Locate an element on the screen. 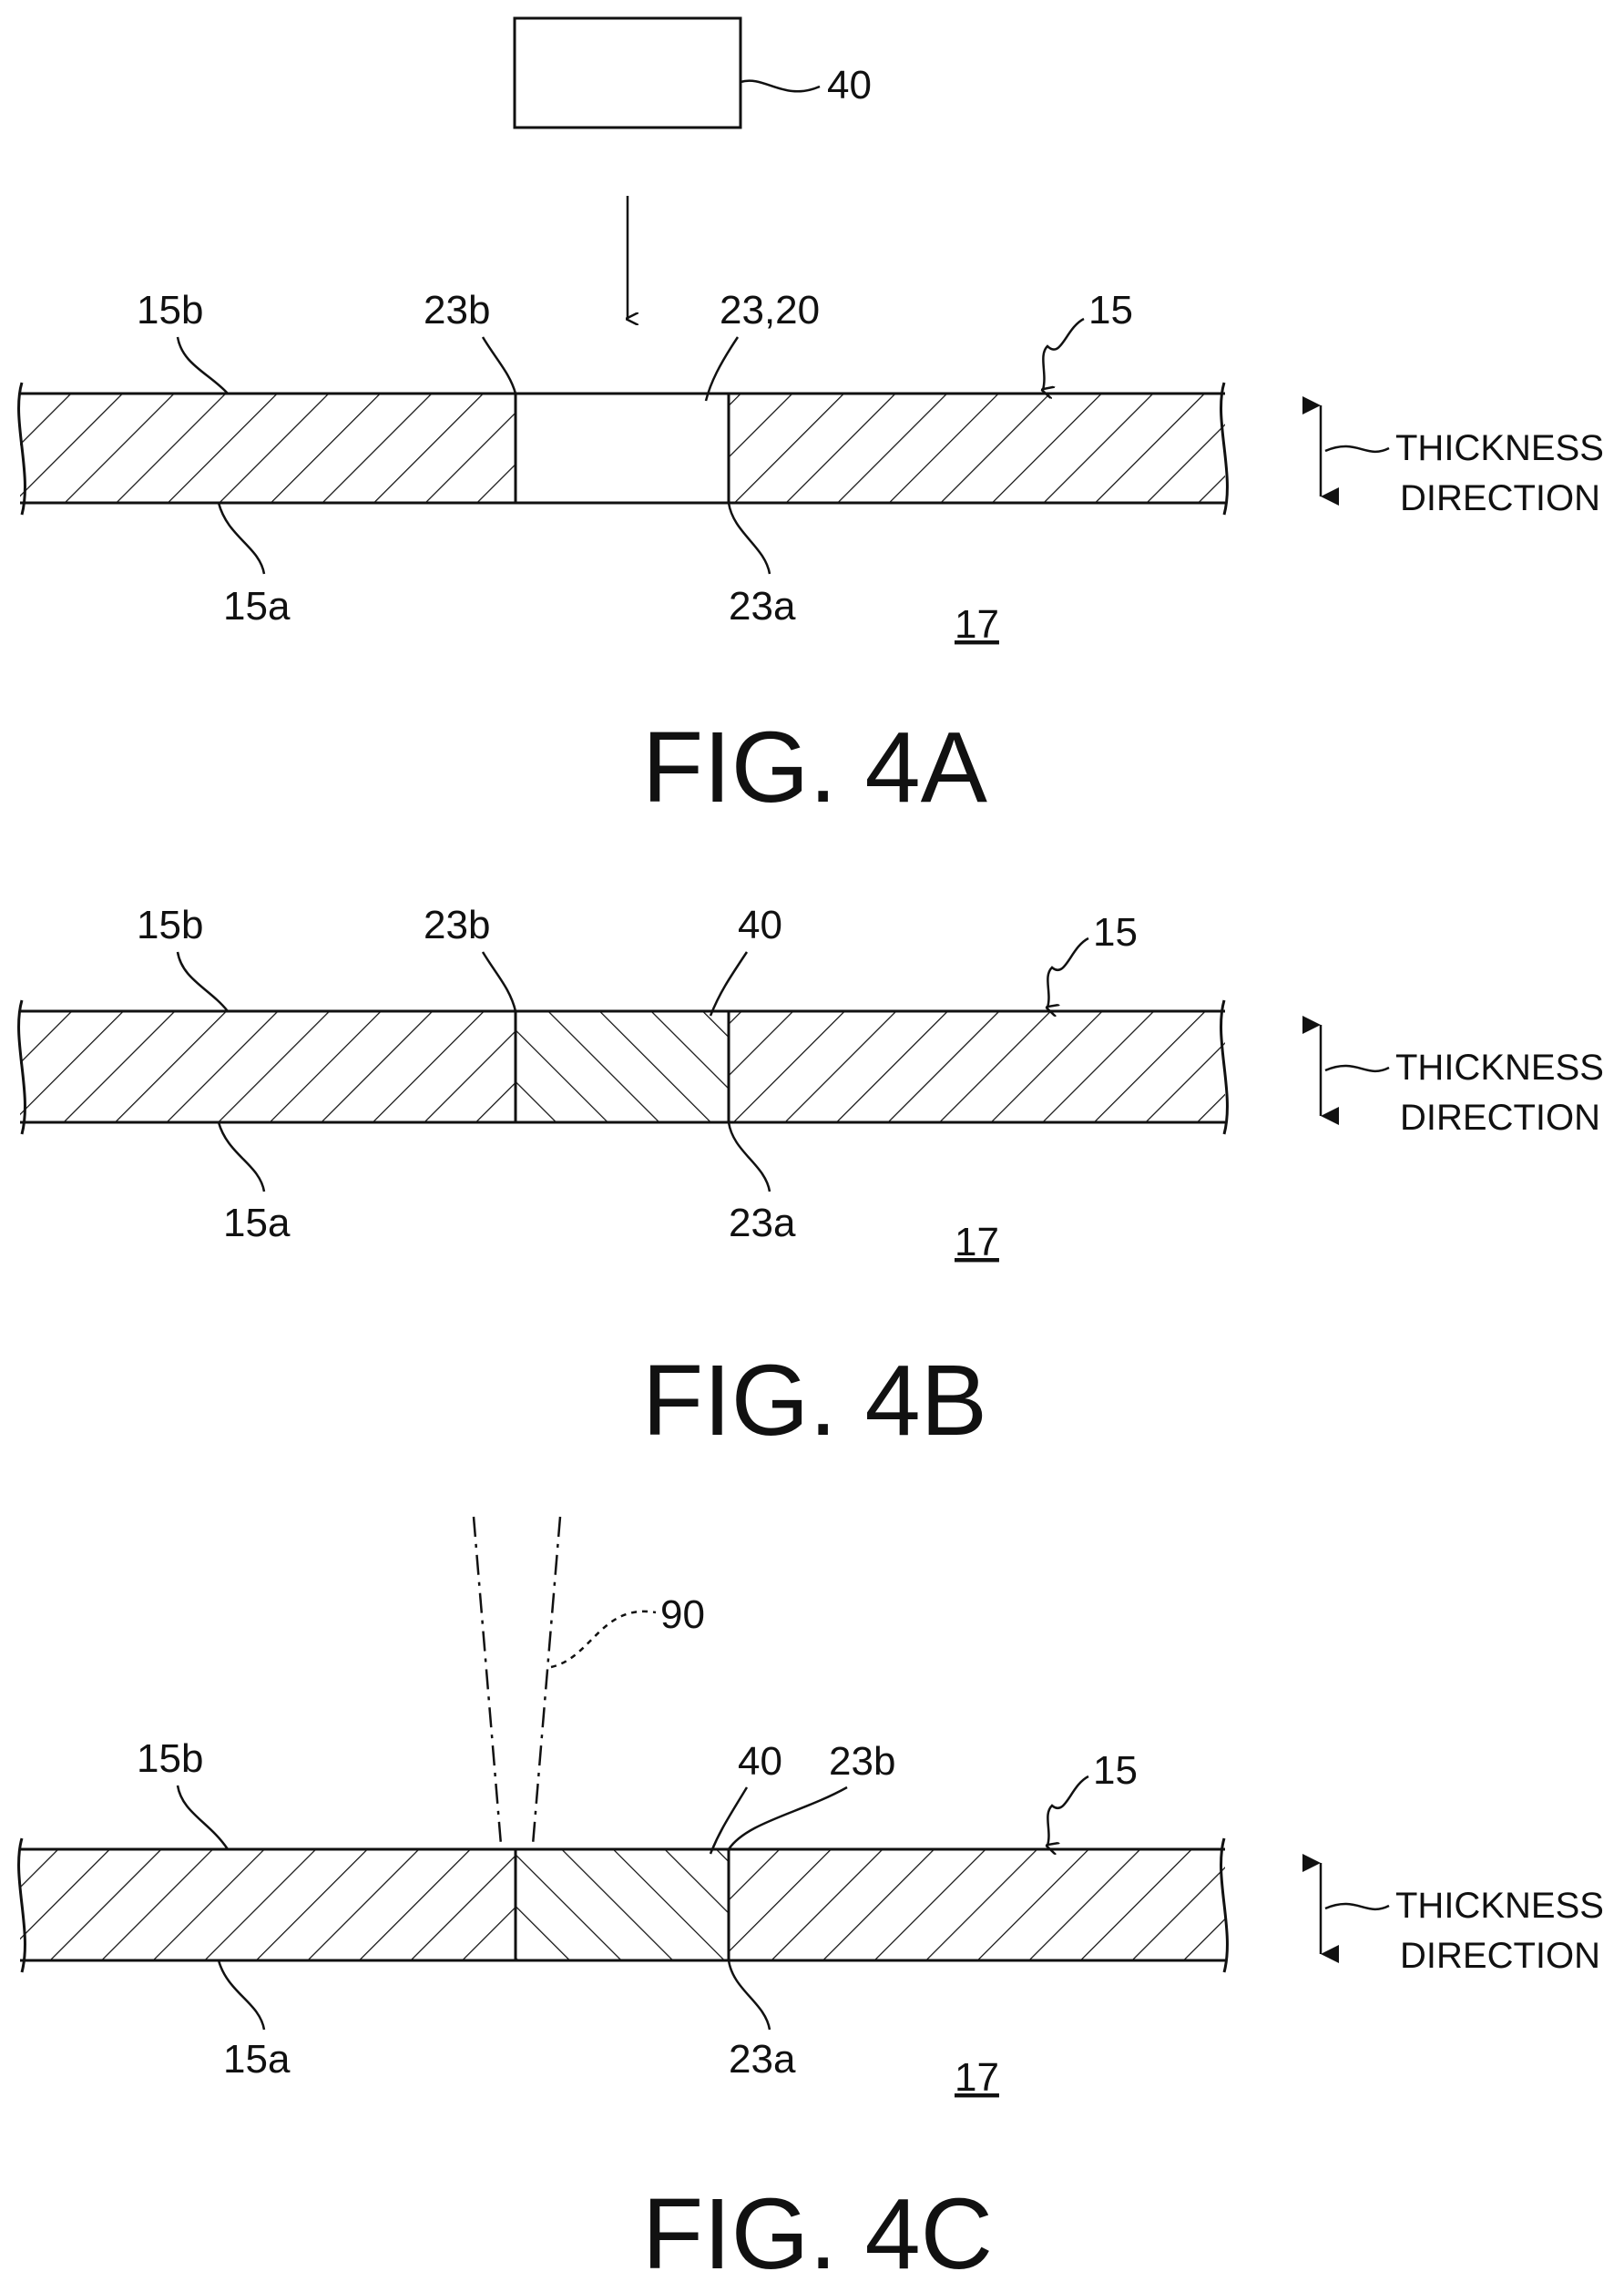  leader-hole-4a is located at coordinates (722, 369).